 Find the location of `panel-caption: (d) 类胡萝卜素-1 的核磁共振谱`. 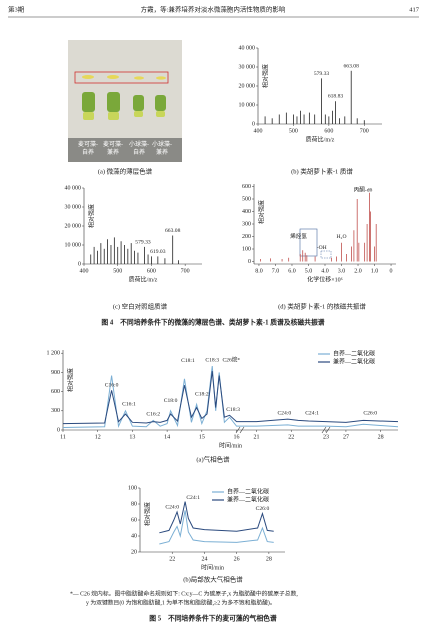

panel-caption: (d) 类胡萝卜素-1 的核磁共振谱 is located at coordinates (322, 305).